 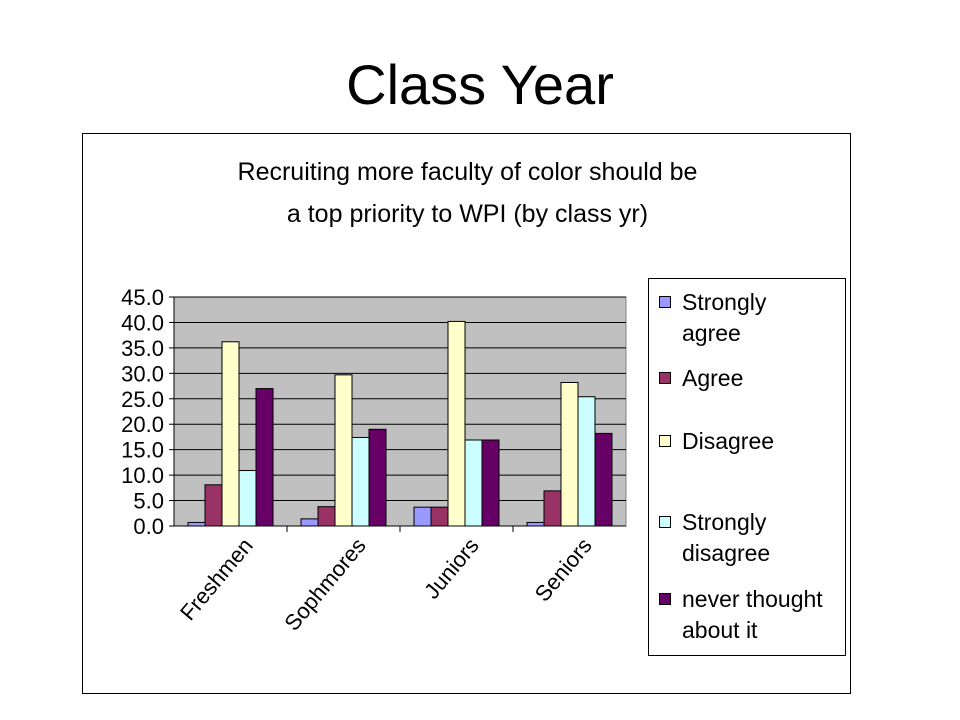 What do you see at coordinates (142, 322) in the screenshot?
I see `y-tick-label: 40.0` at bounding box center [142, 322].